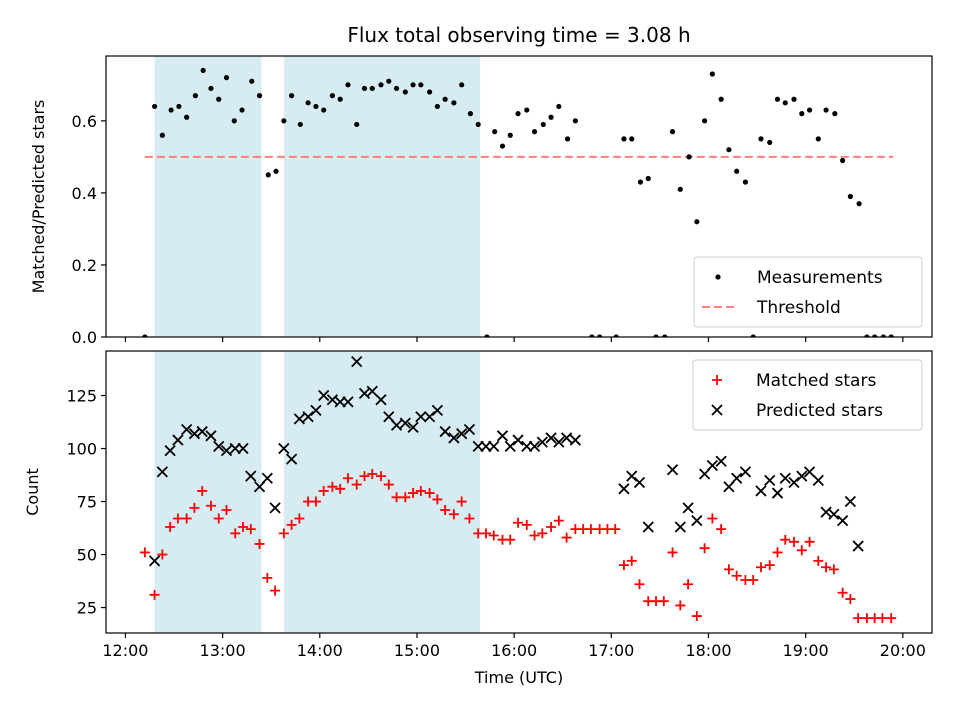 Image resolution: width=960 pixels, height=724 pixels. Describe the element at coordinates (808, 292) in the screenshot. I see `legend: Measurements Threshold` at that location.